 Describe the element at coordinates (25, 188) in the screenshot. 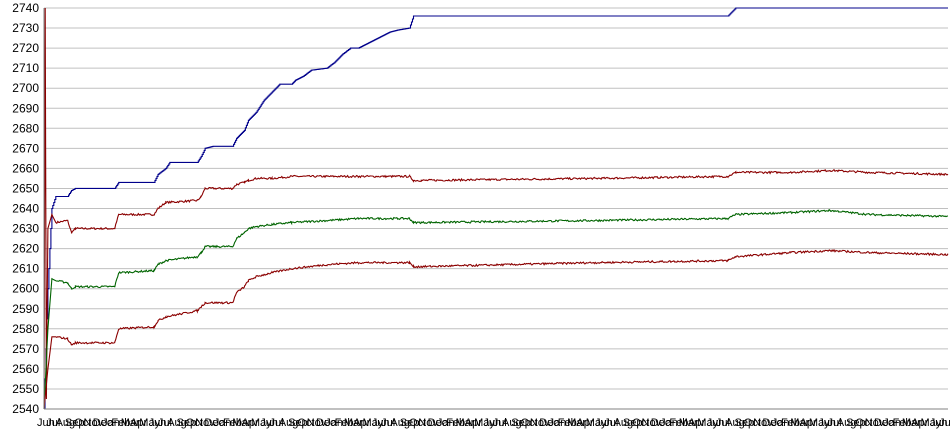

I see `y-tick-label: 2650` at that location.